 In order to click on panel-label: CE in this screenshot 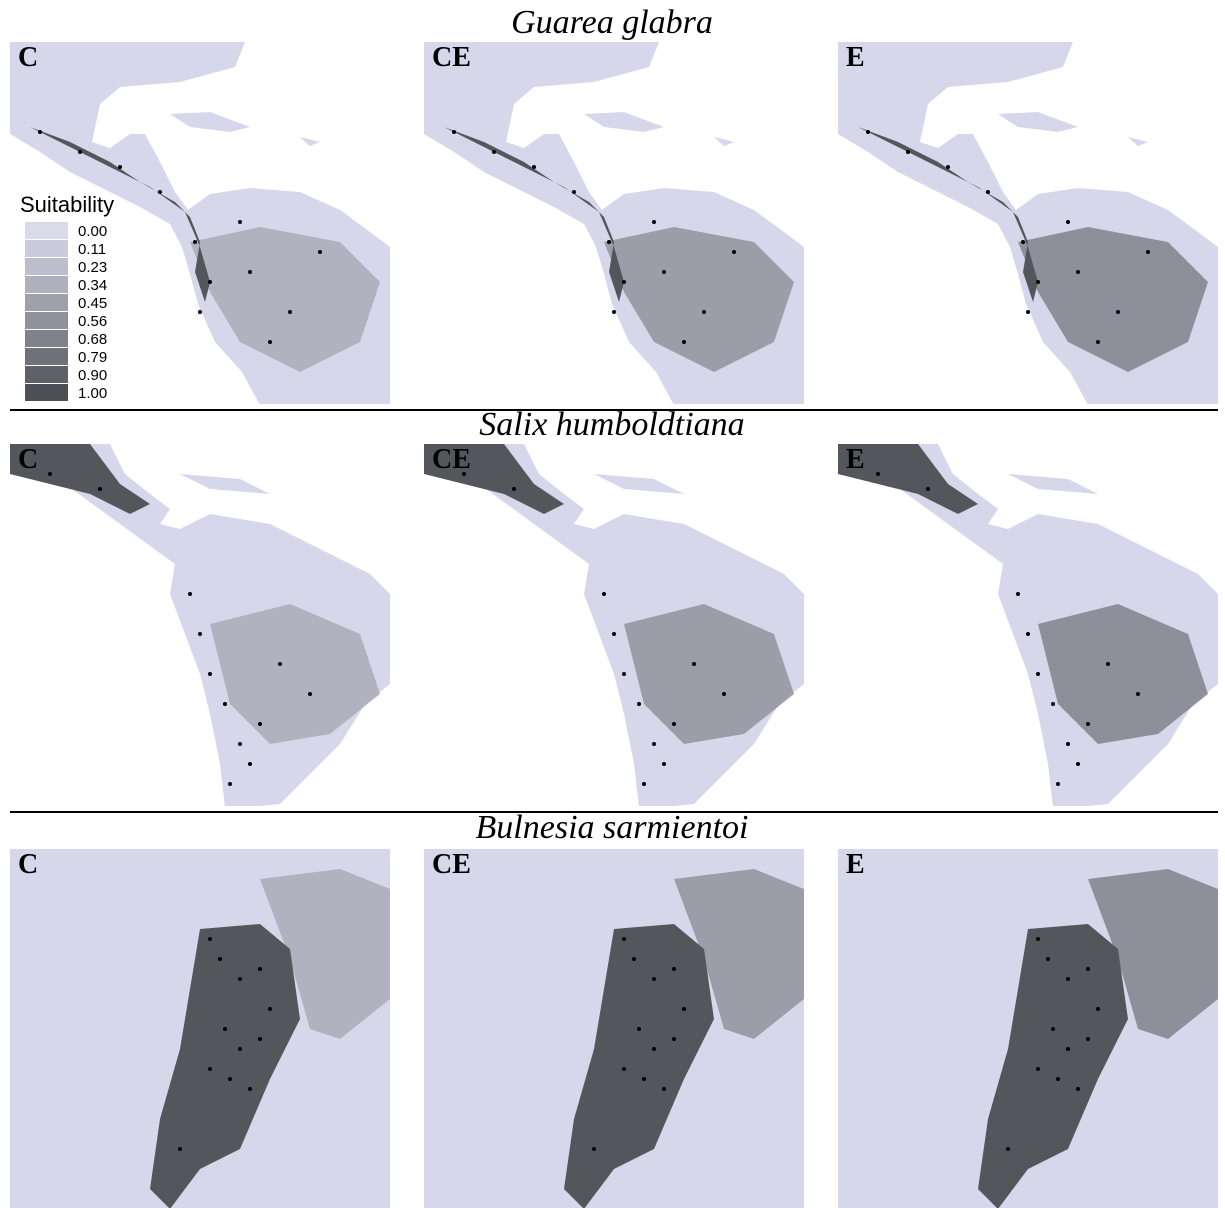, I will do `click(451, 459)`.